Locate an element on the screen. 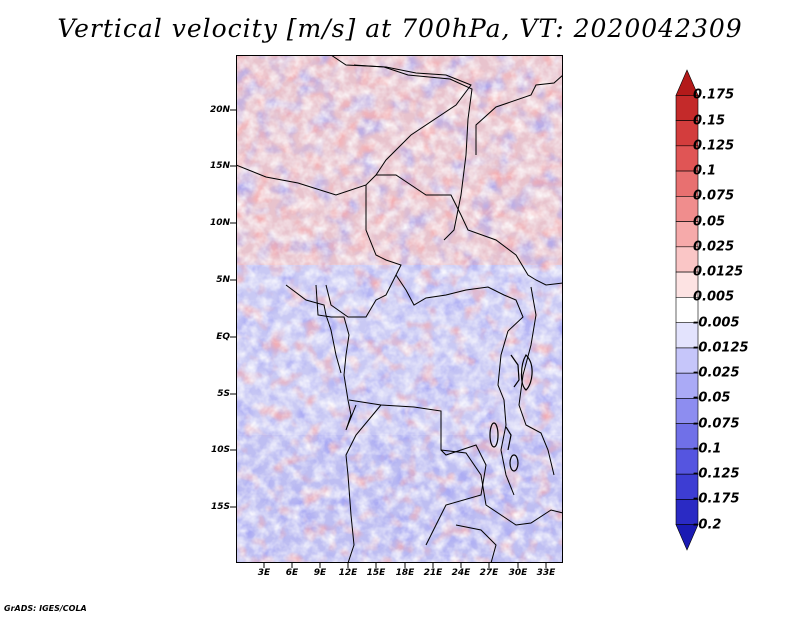 The image size is (800, 618). colorbar-label: 0.05 is located at coordinates (709, 222).